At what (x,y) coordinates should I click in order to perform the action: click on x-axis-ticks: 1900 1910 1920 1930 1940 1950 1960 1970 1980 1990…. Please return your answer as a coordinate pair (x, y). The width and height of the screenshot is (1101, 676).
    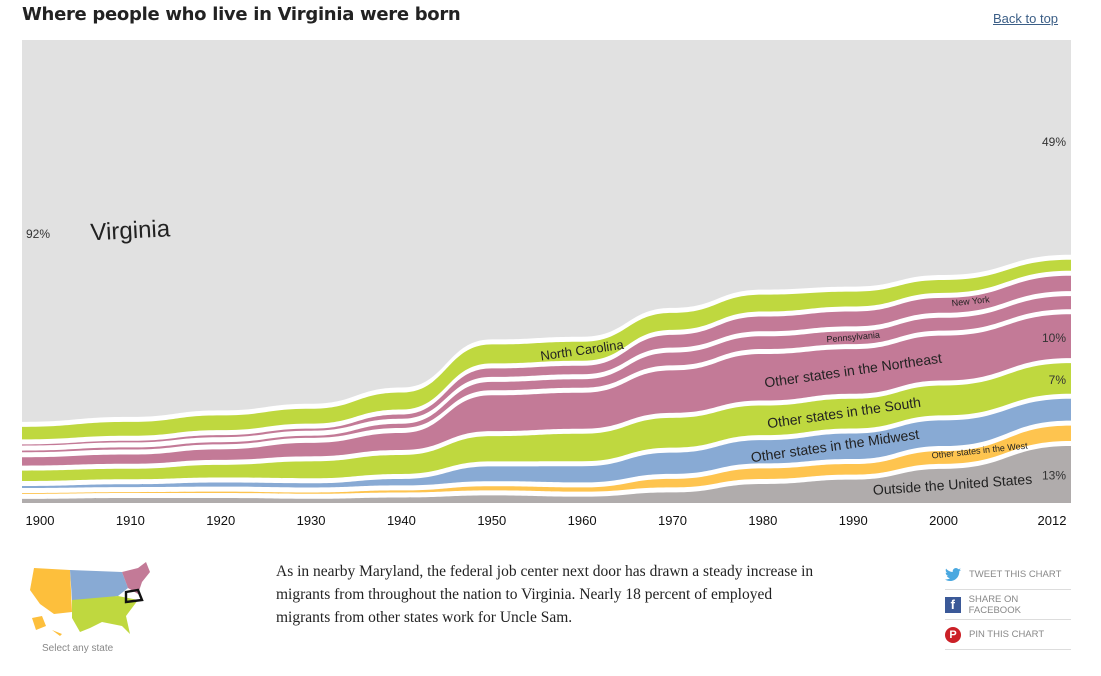
    Looking at the image, I should click on (546, 520).